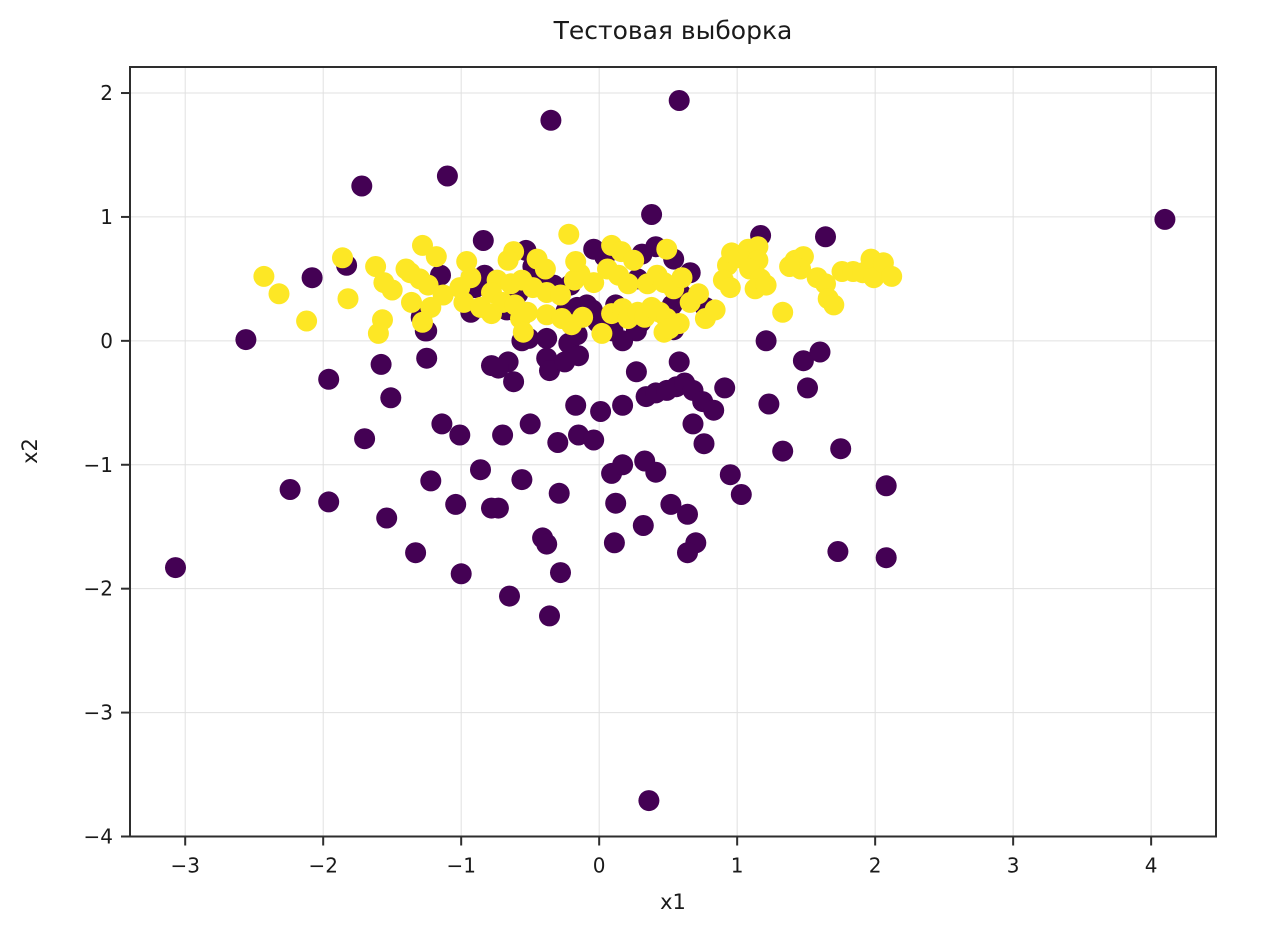  I want to click on x-tick-label: 0, so click(599, 866).